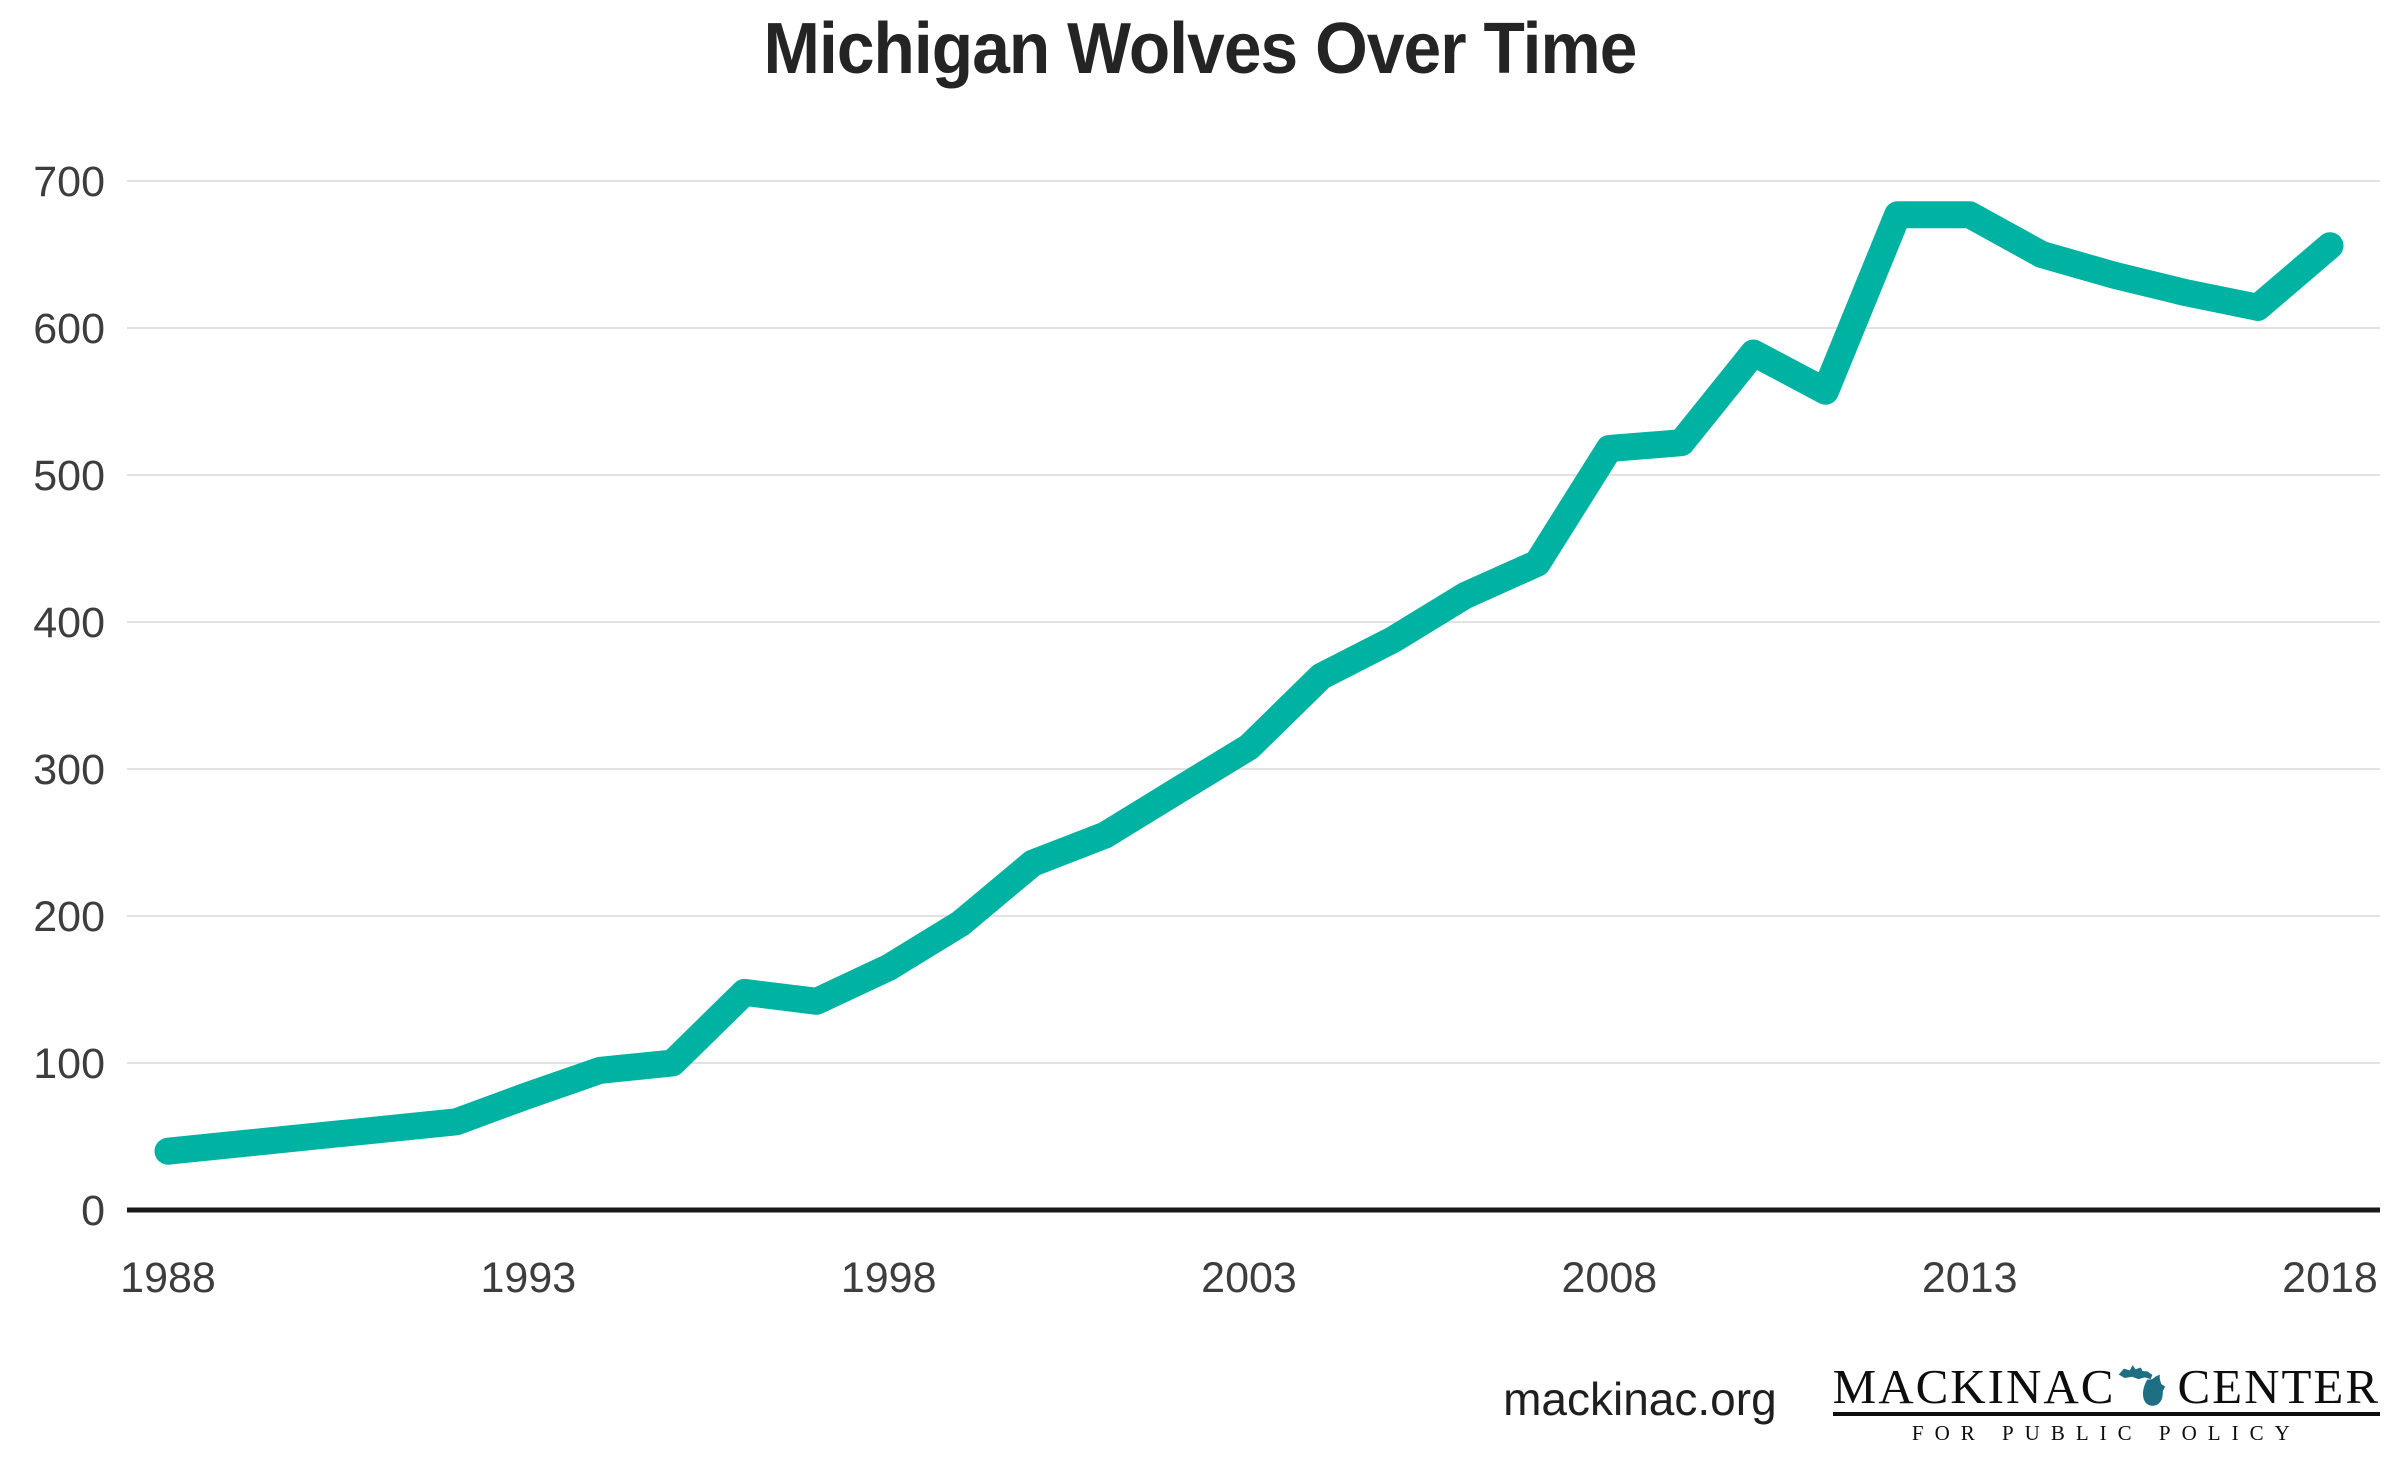  I want to click on chart-title: Michigan Wolves Over Time, so click(1200, 49).